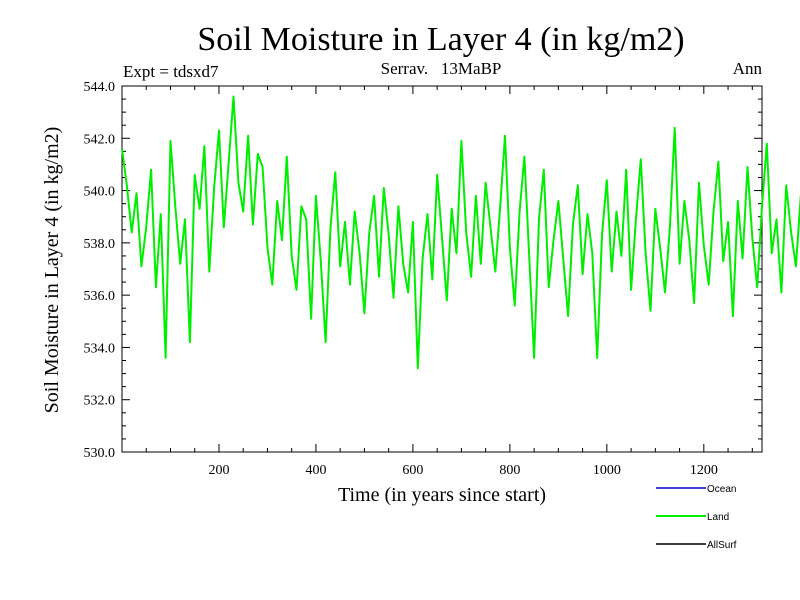 This screenshot has width=800, height=600. Describe the element at coordinates (442, 495) in the screenshot. I see `x-axis-label: Time (in years since start)` at that location.